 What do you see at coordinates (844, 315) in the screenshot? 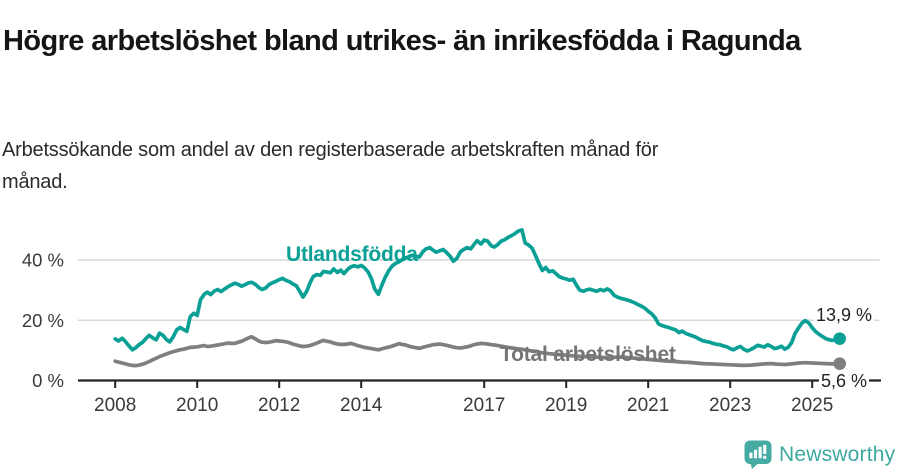
I see `end-value-label-utlandsfodda: 13,9 %` at bounding box center [844, 315].